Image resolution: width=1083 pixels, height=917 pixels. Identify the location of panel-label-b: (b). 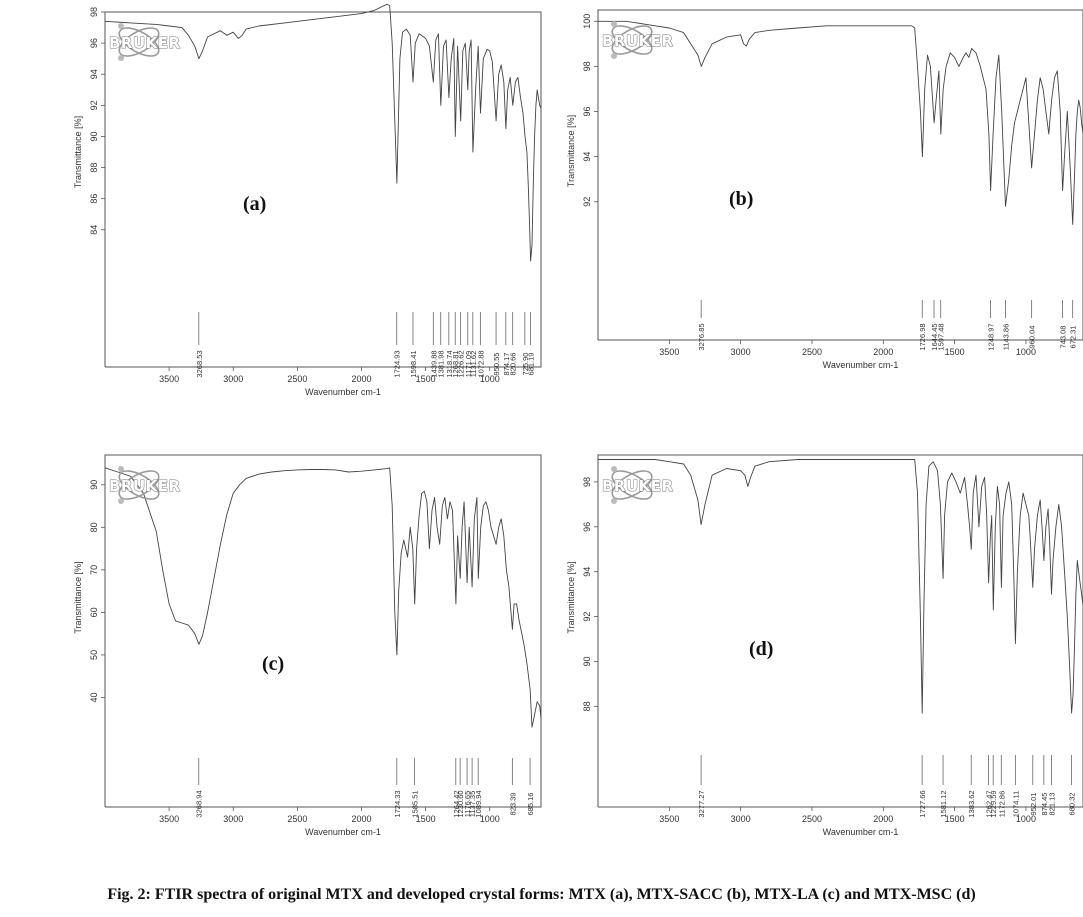
(741, 199).